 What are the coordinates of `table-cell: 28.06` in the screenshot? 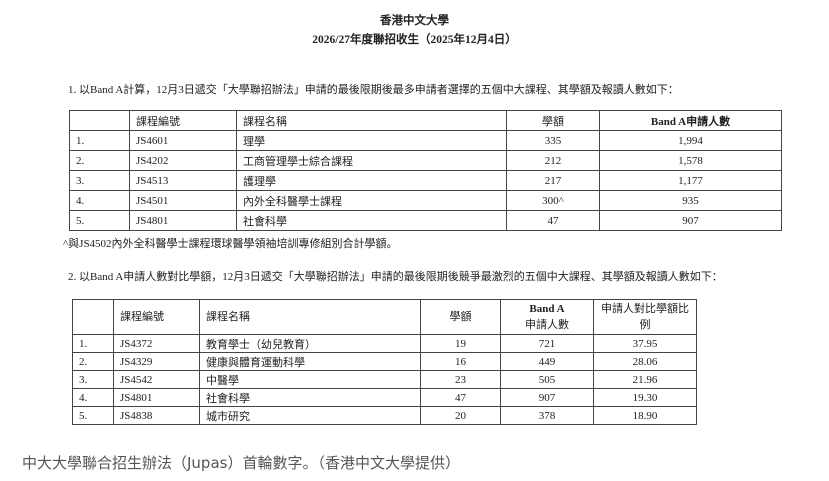 It's located at (645, 361).